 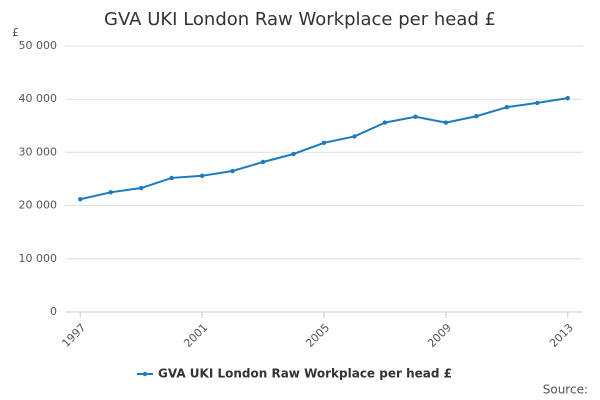 What do you see at coordinates (38, 258) in the screenshot?
I see `y-tick-label: 10 000` at bounding box center [38, 258].